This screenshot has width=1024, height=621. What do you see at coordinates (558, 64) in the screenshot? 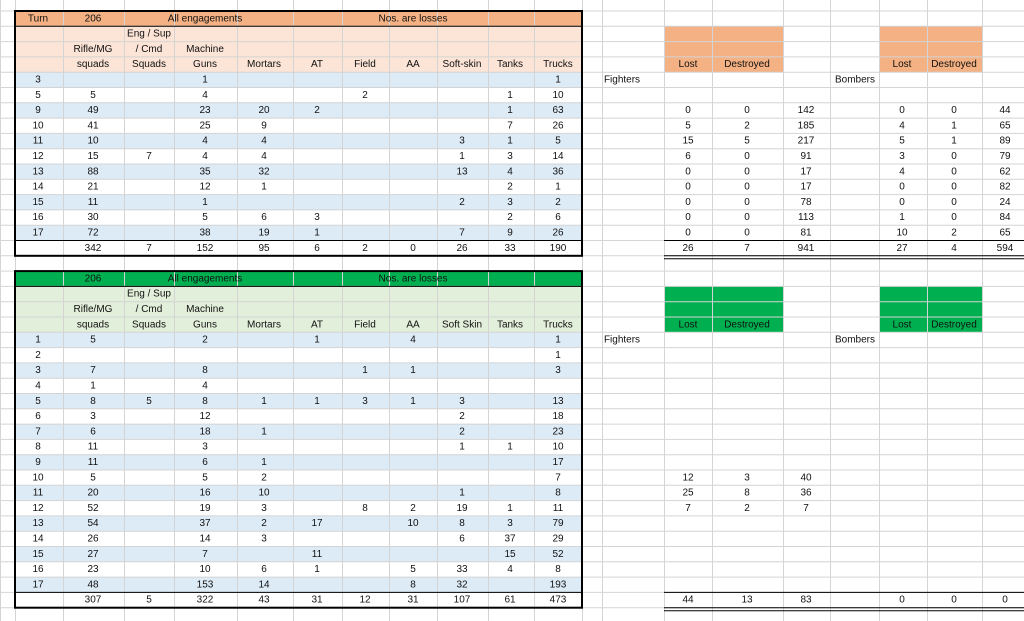
I see `column-header: Trucks` at bounding box center [558, 64].